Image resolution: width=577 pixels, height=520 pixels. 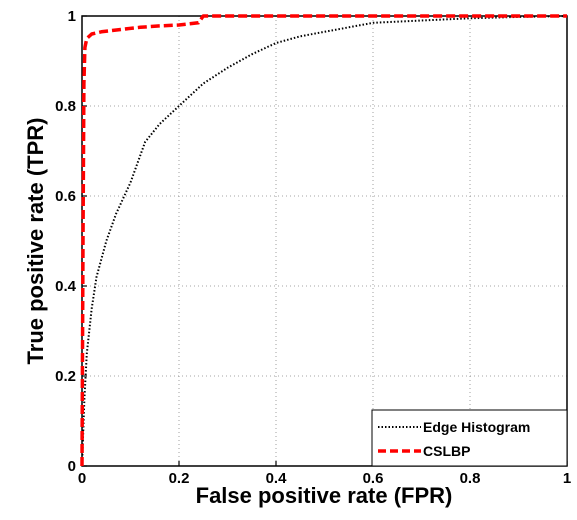 What do you see at coordinates (65, 376) in the screenshot?
I see `y-tick-label: 0.2` at bounding box center [65, 376].